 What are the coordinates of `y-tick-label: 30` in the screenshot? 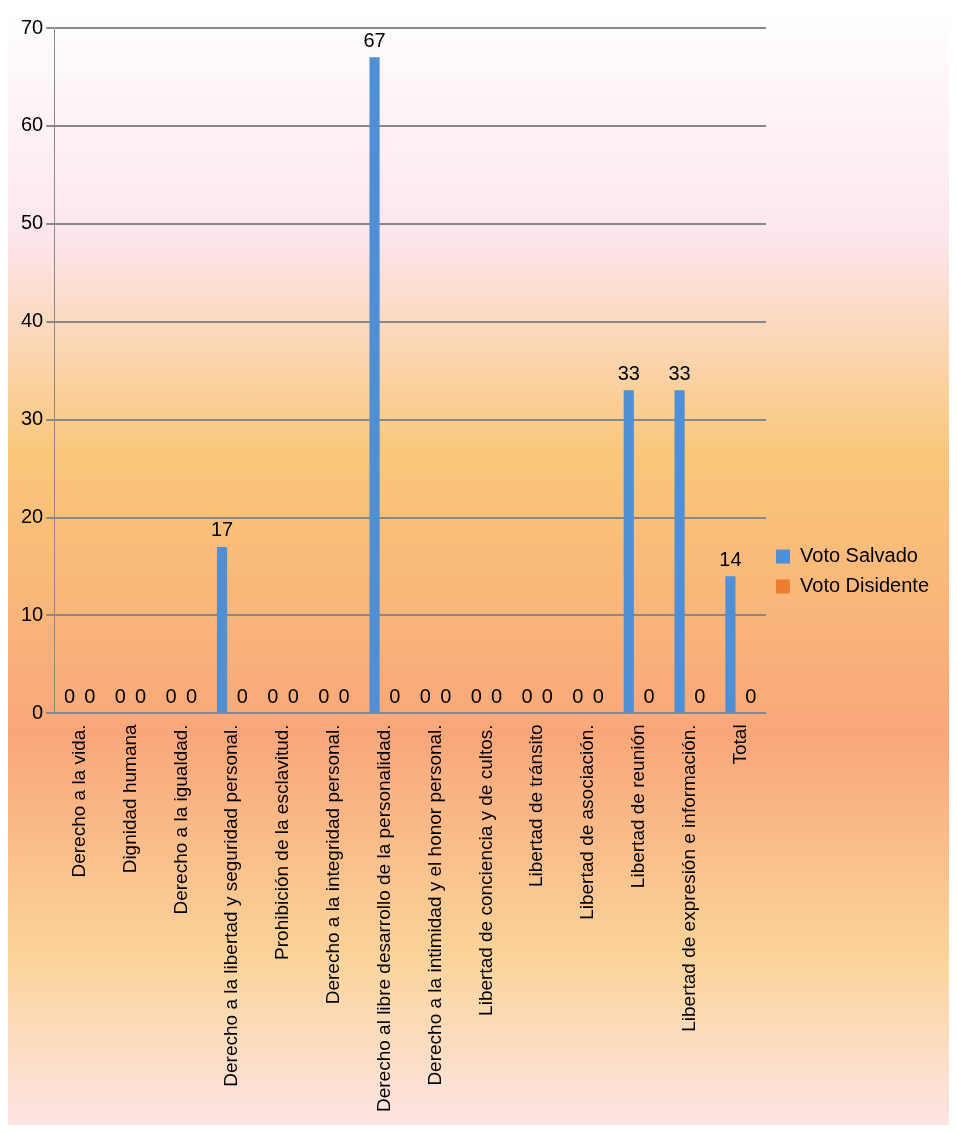 It's located at (32, 418).